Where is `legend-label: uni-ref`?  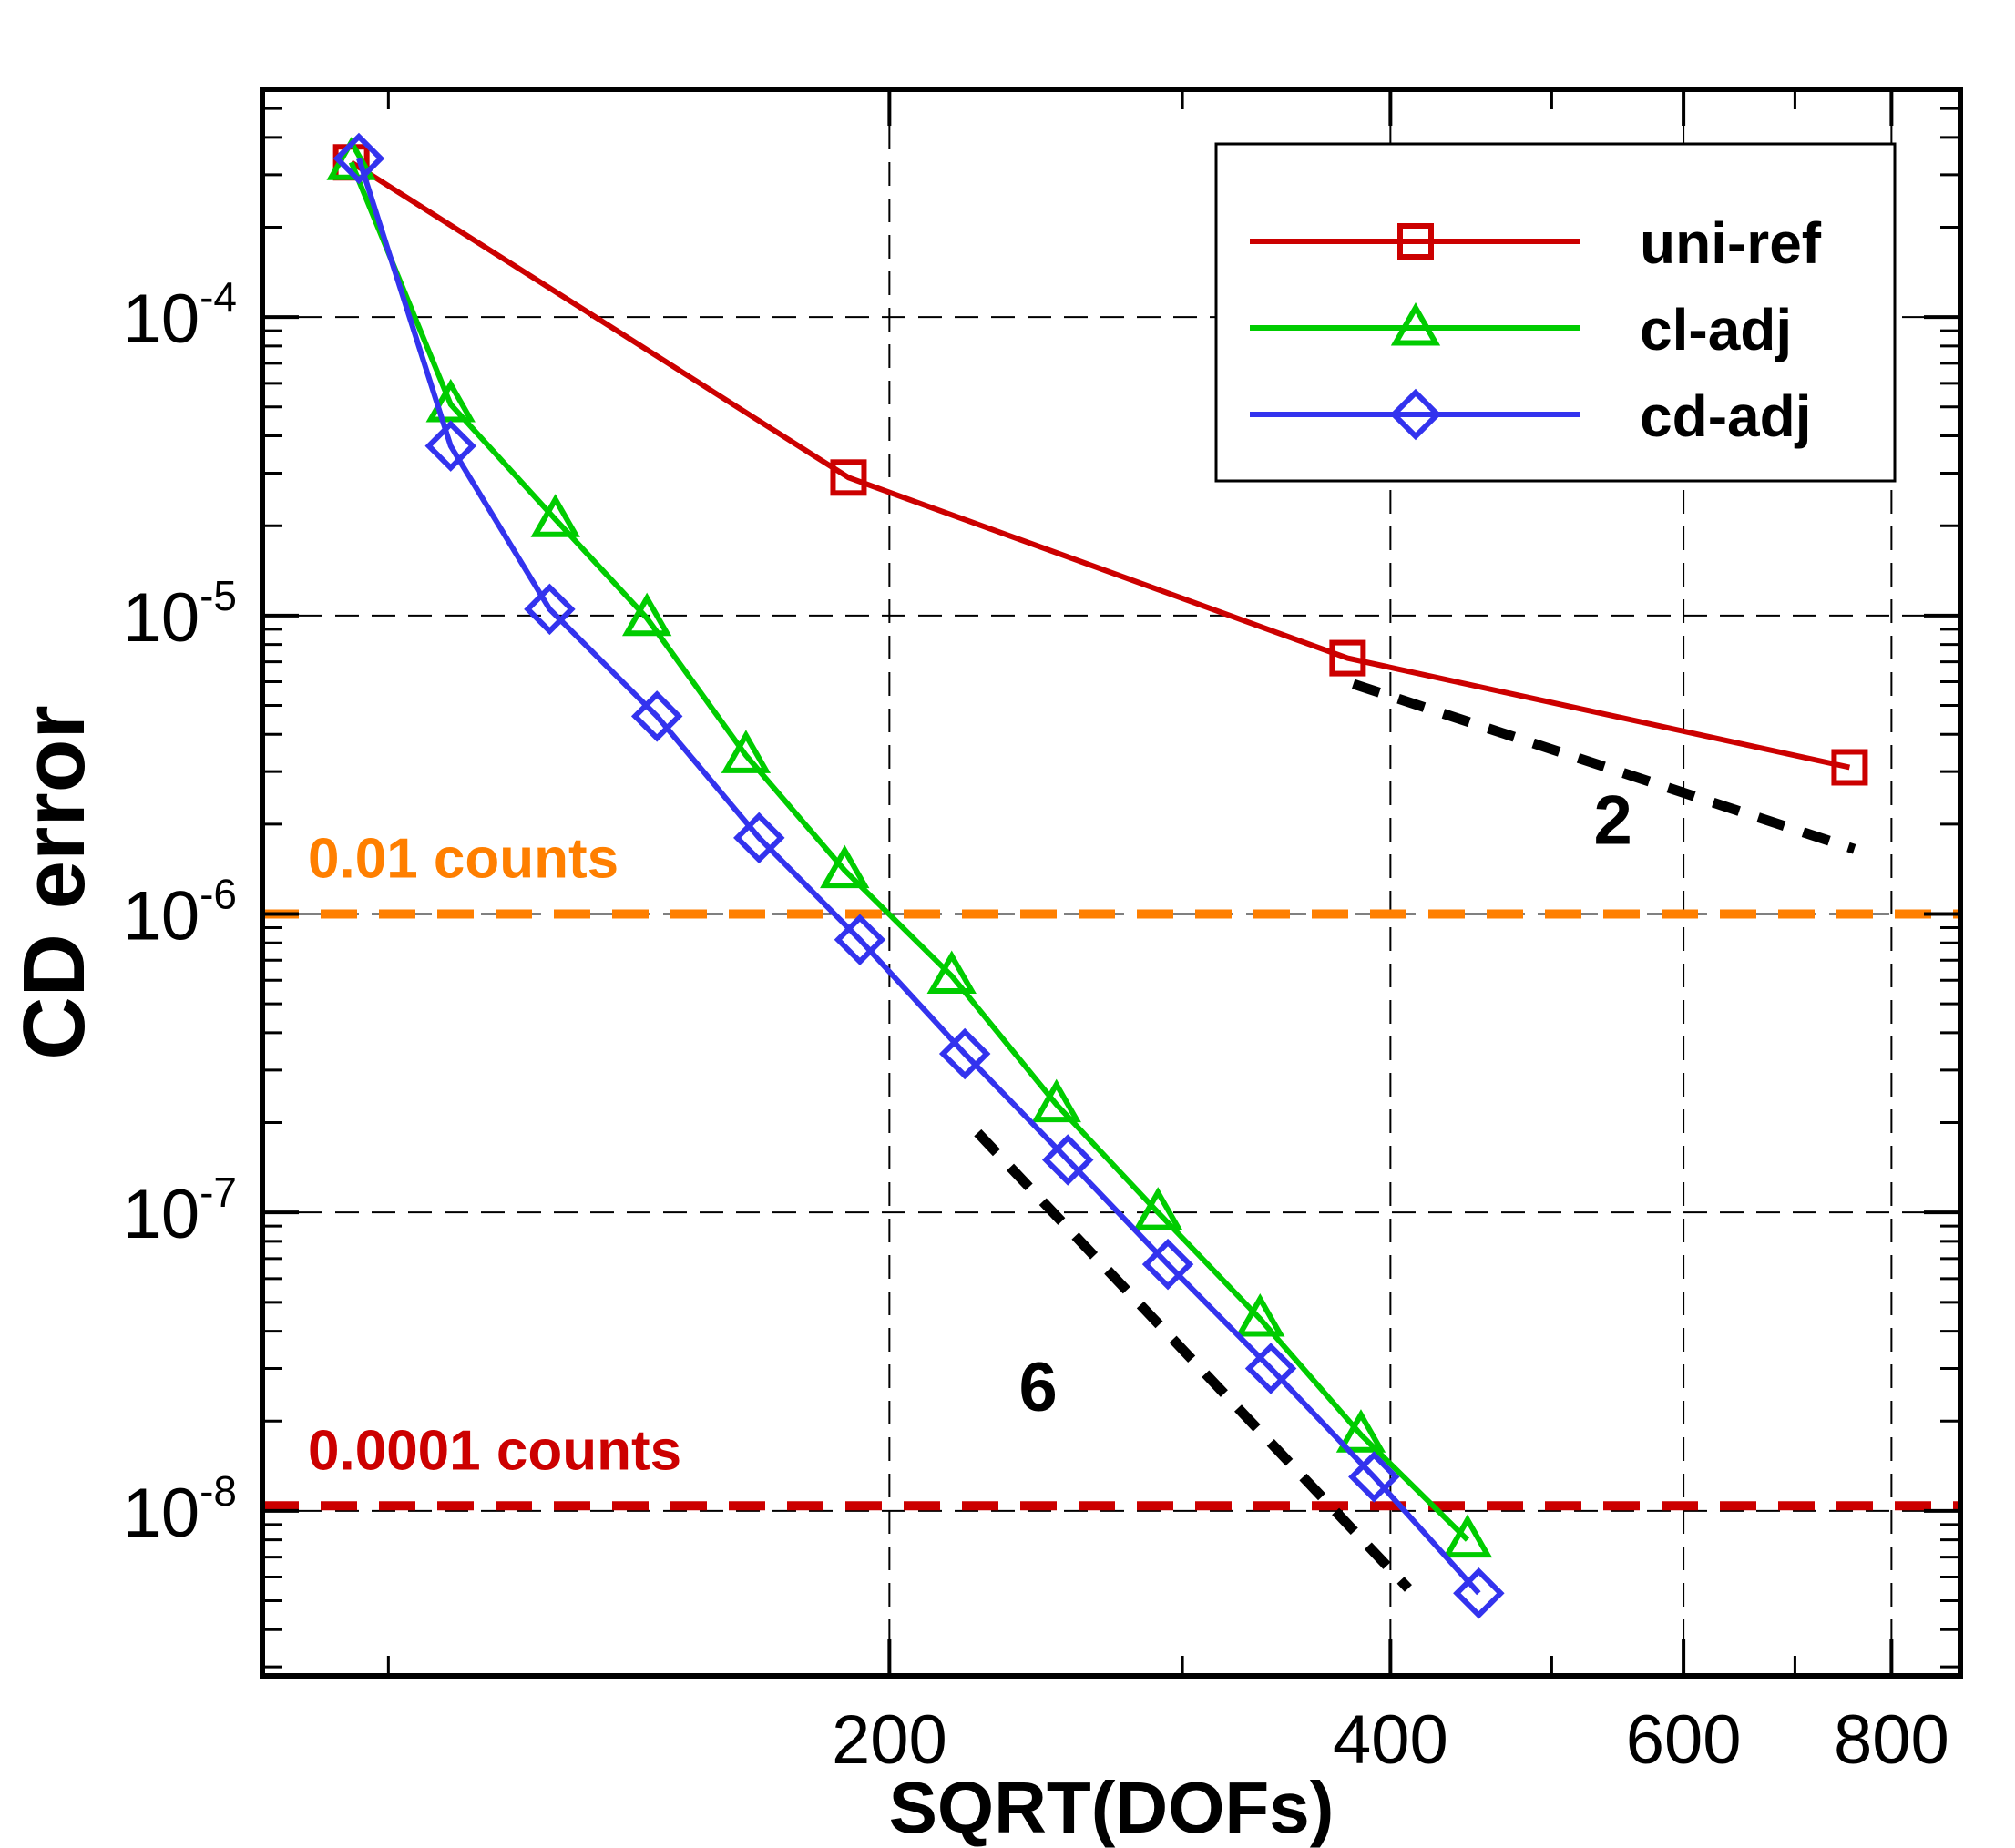
legend-label: uni-ref is located at coordinates (1731, 243).